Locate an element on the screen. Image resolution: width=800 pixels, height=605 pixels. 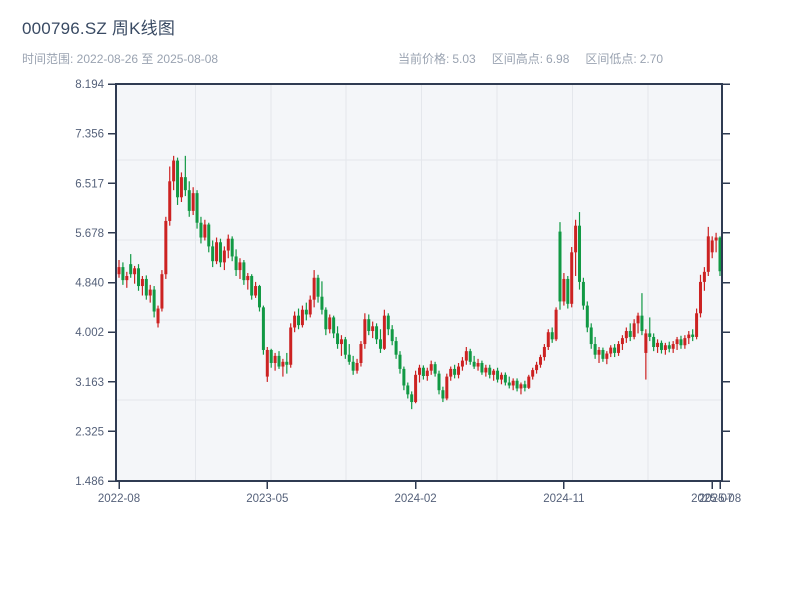
y-tick-label: 1.486 is located at coordinates (89, 482).